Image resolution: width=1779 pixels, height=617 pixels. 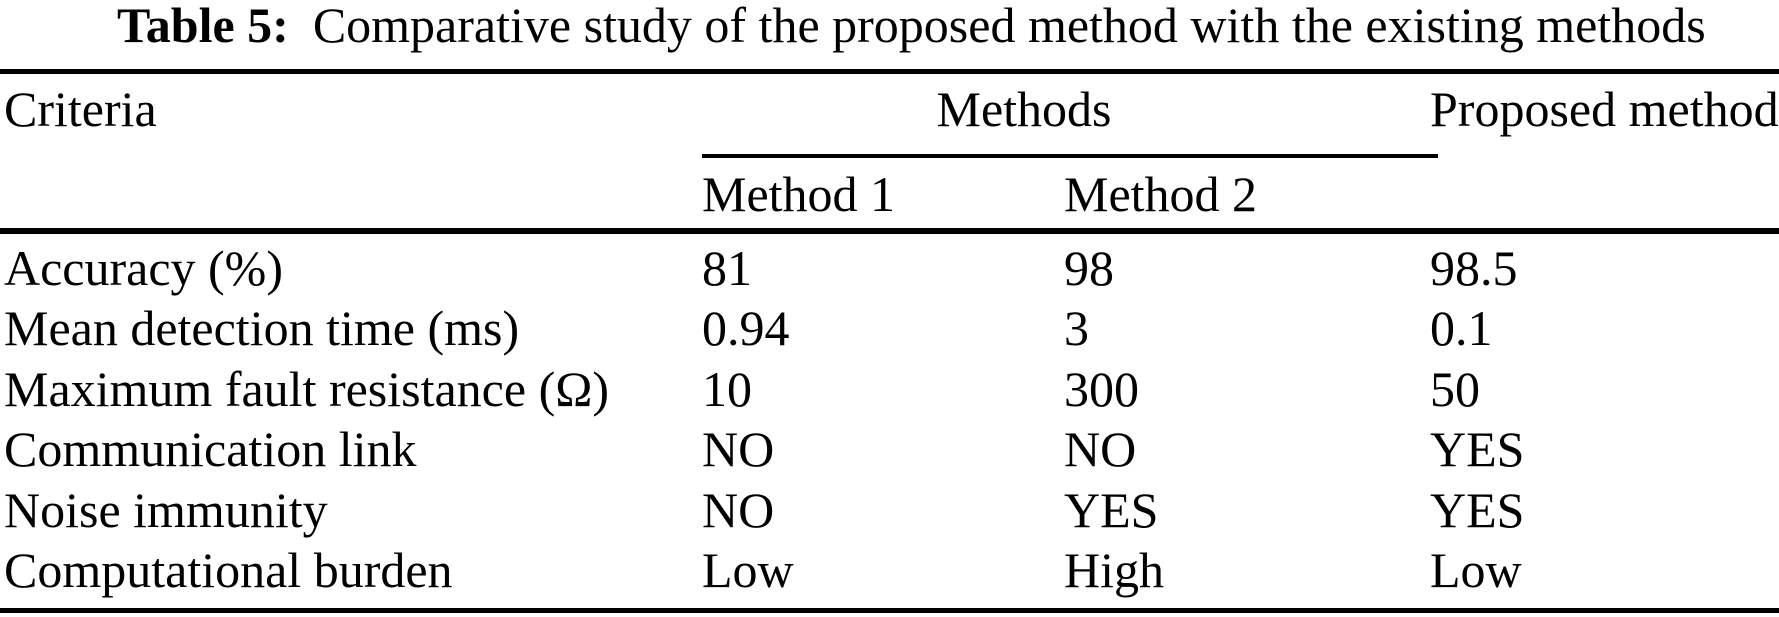 I want to click on header-method-1: Method 1, so click(x=799, y=194).